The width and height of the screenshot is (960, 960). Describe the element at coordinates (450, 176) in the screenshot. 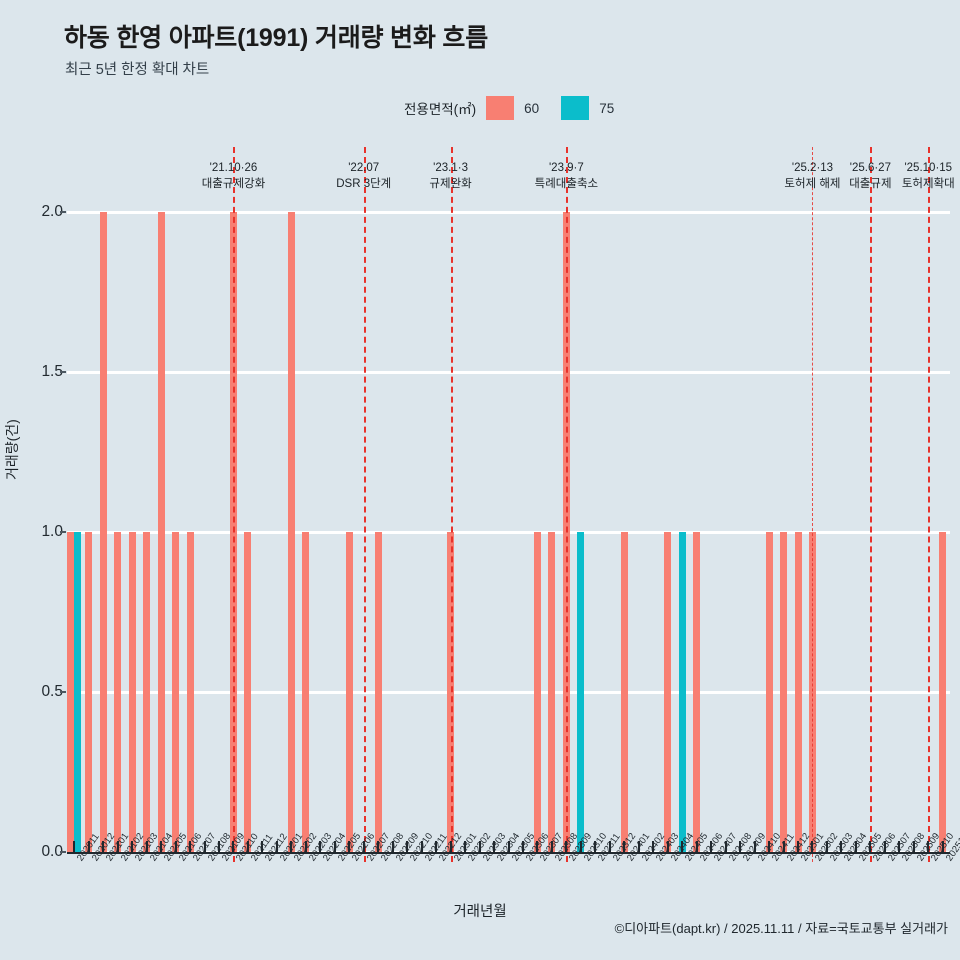

I see `annotation-label: '23.1·3 규제완화` at that location.